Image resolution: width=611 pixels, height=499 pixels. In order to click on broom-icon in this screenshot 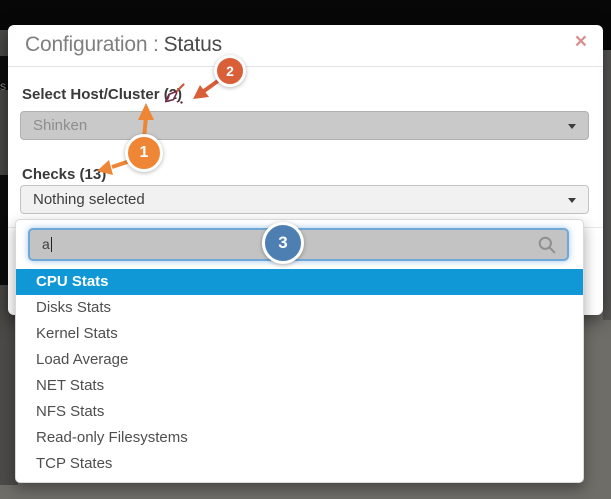, I will do `click(174, 94)`.